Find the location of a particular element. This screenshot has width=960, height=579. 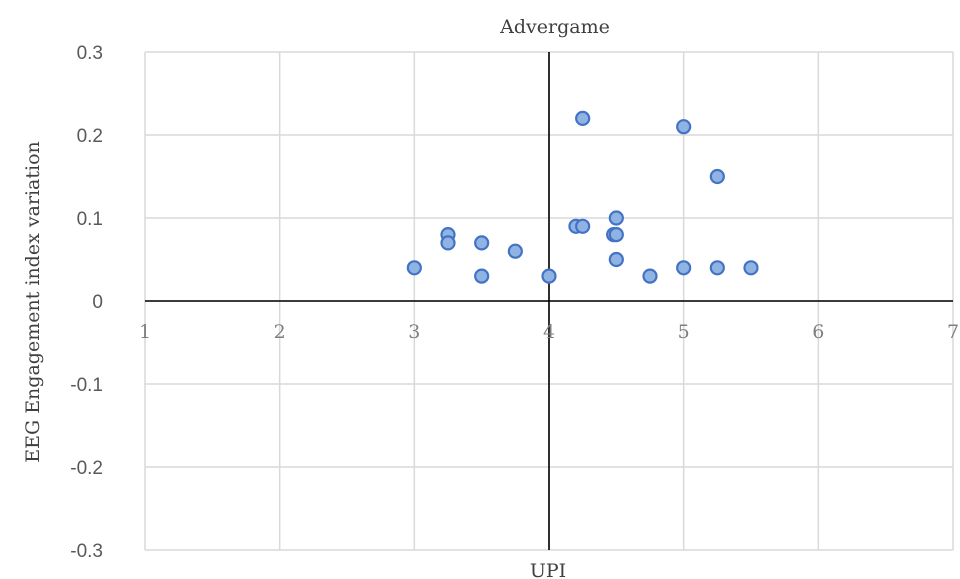

x-tick-label-1: 1 is located at coordinates (145, 332).